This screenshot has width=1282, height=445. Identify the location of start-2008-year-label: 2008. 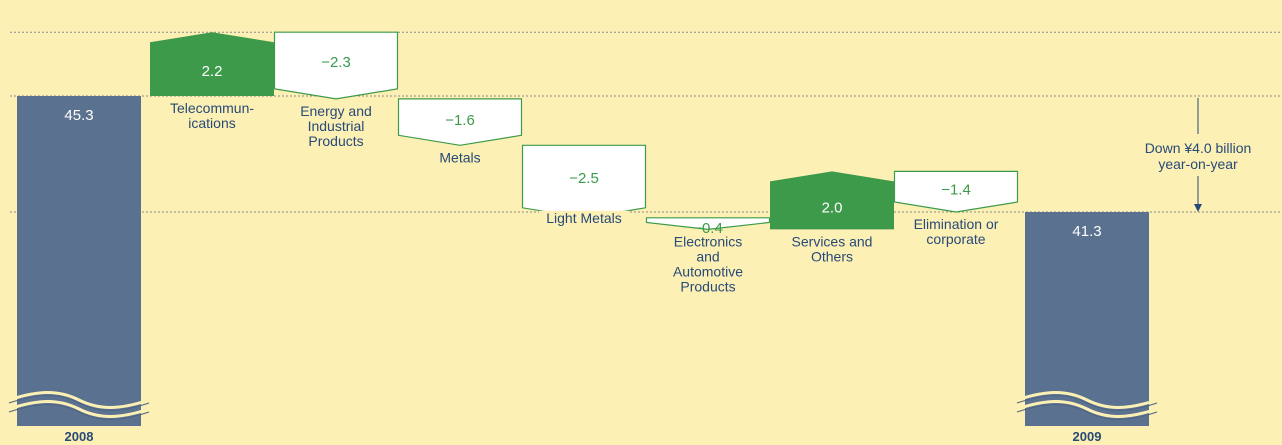
(79, 436).